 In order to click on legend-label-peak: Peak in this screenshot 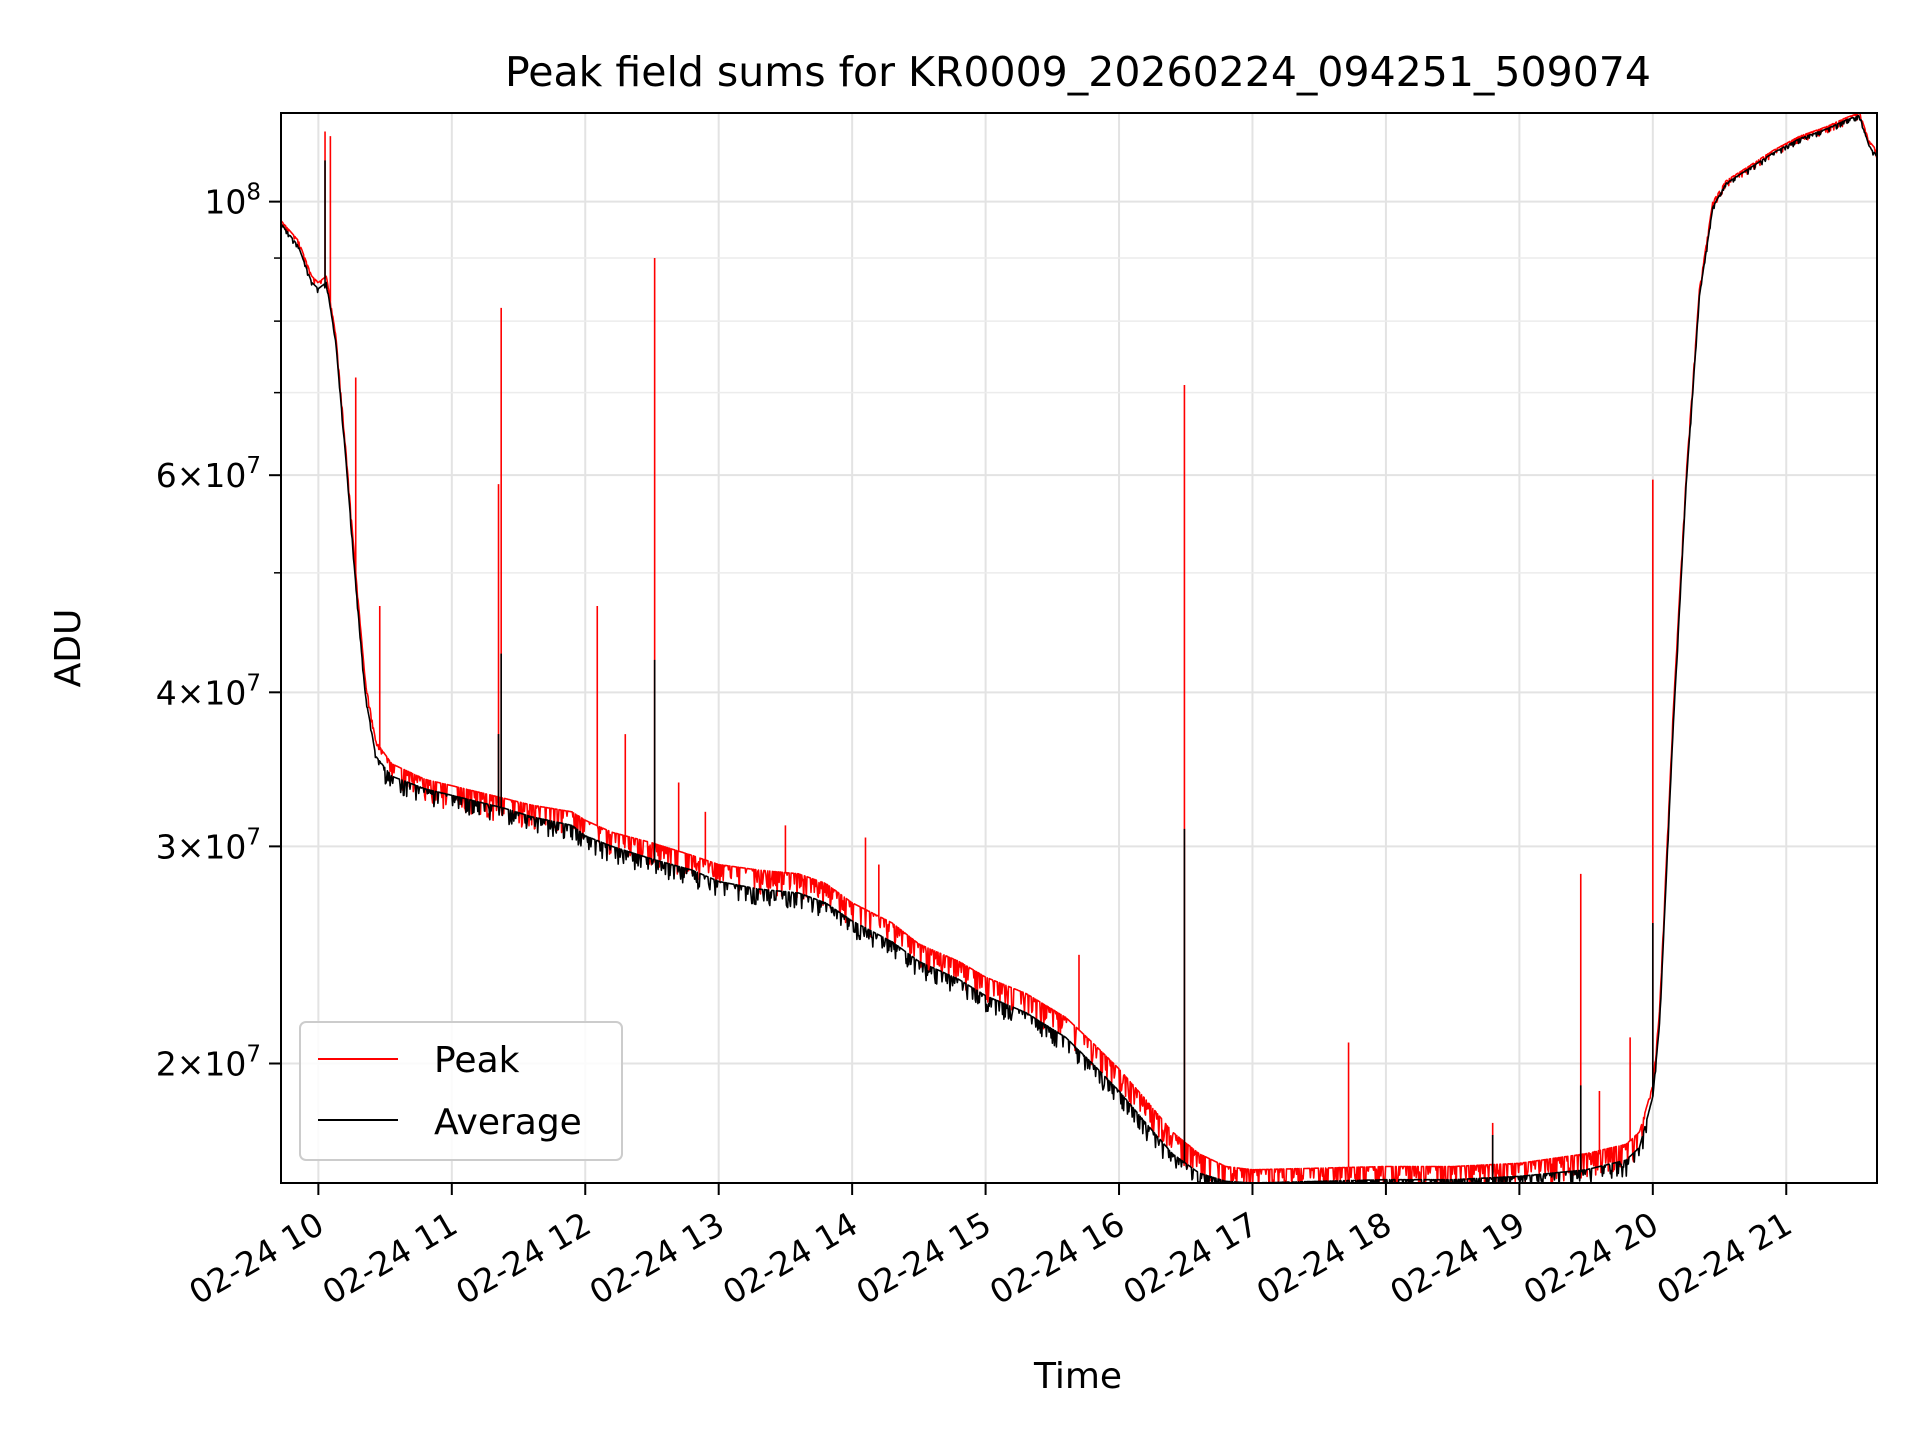, I will do `click(477, 1060)`.